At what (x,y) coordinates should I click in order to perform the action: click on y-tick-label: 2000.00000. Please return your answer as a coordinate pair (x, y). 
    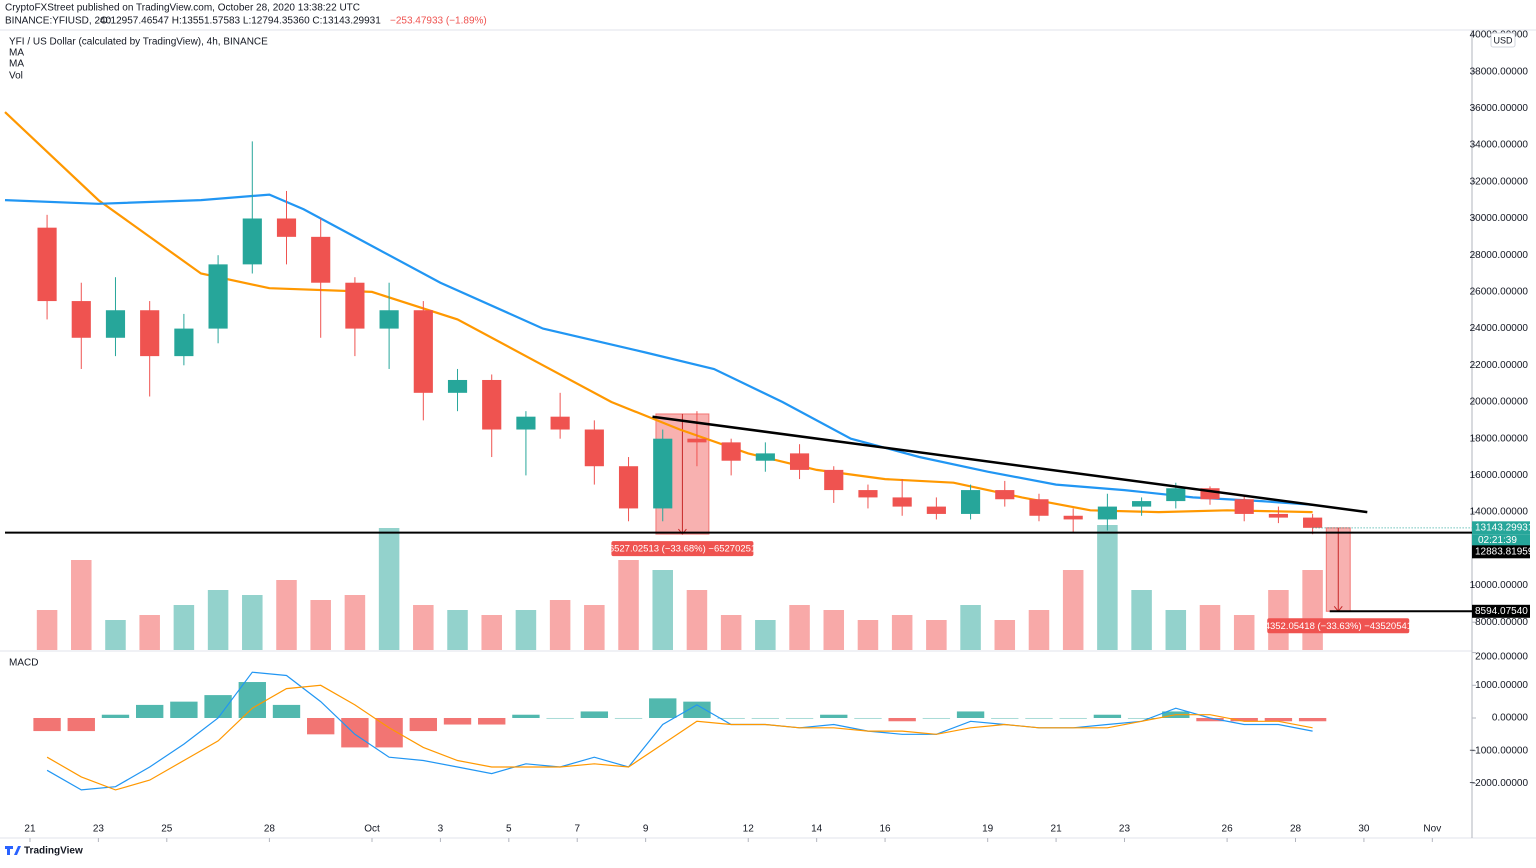
    Looking at the image, I should click on (1501, 657).